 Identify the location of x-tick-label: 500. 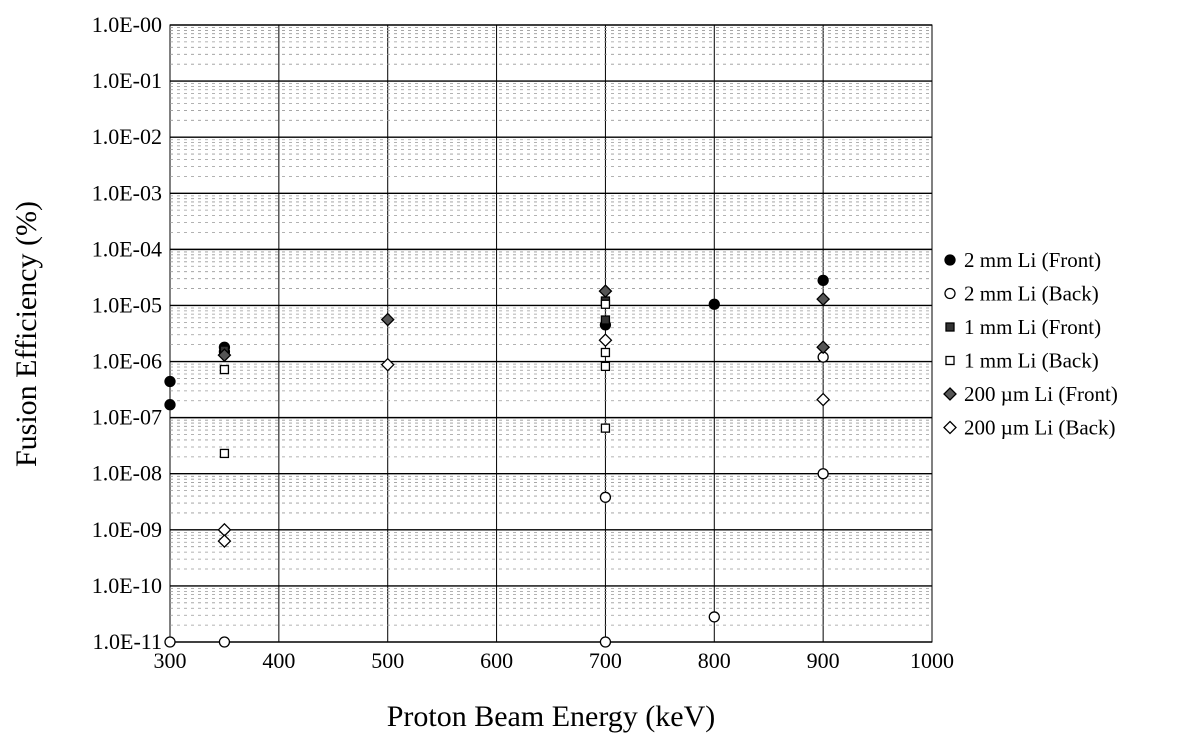
(387, 660).